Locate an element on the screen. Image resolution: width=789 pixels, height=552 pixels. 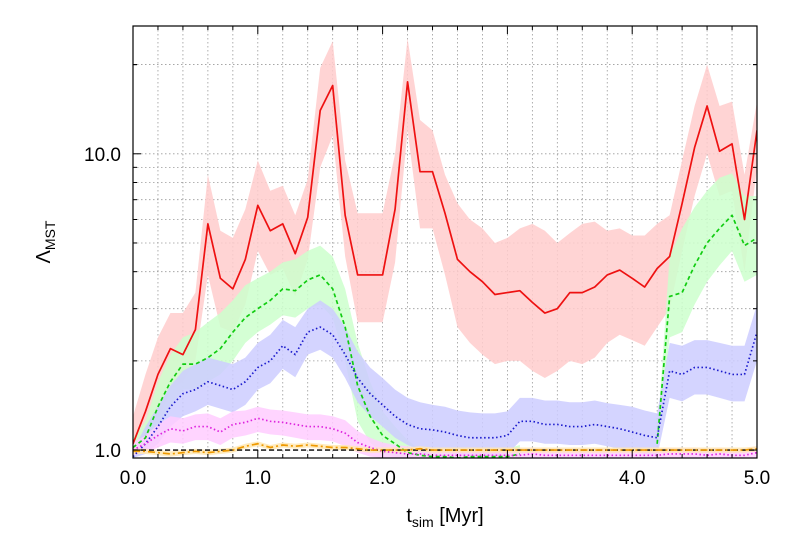
y-axis-label-sub: MST is located at coordinates (50, 235).